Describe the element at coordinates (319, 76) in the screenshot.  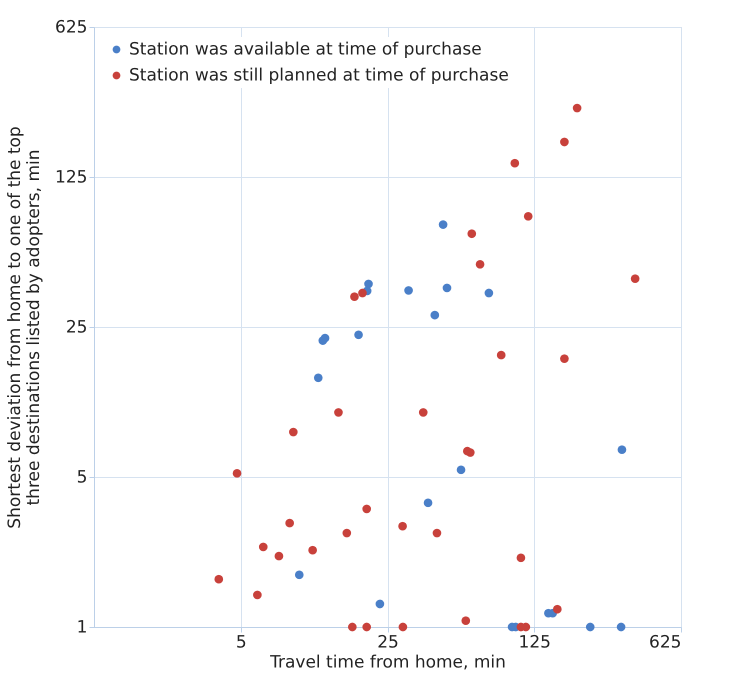
I see `legend-label: Station was still planned at time of purchase` at that location.